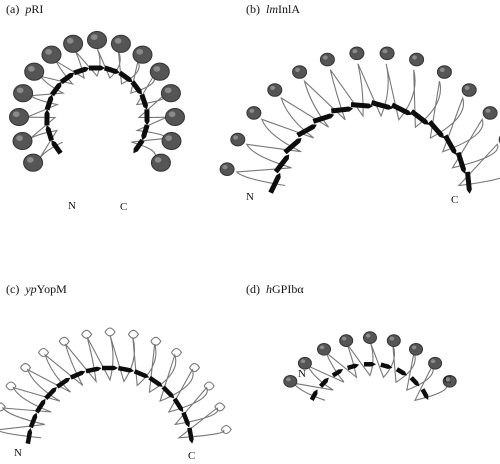 Image resolution: width=500 pixels, height=464 pixels. I want to click on panel-c-structure, so click(116, 386).